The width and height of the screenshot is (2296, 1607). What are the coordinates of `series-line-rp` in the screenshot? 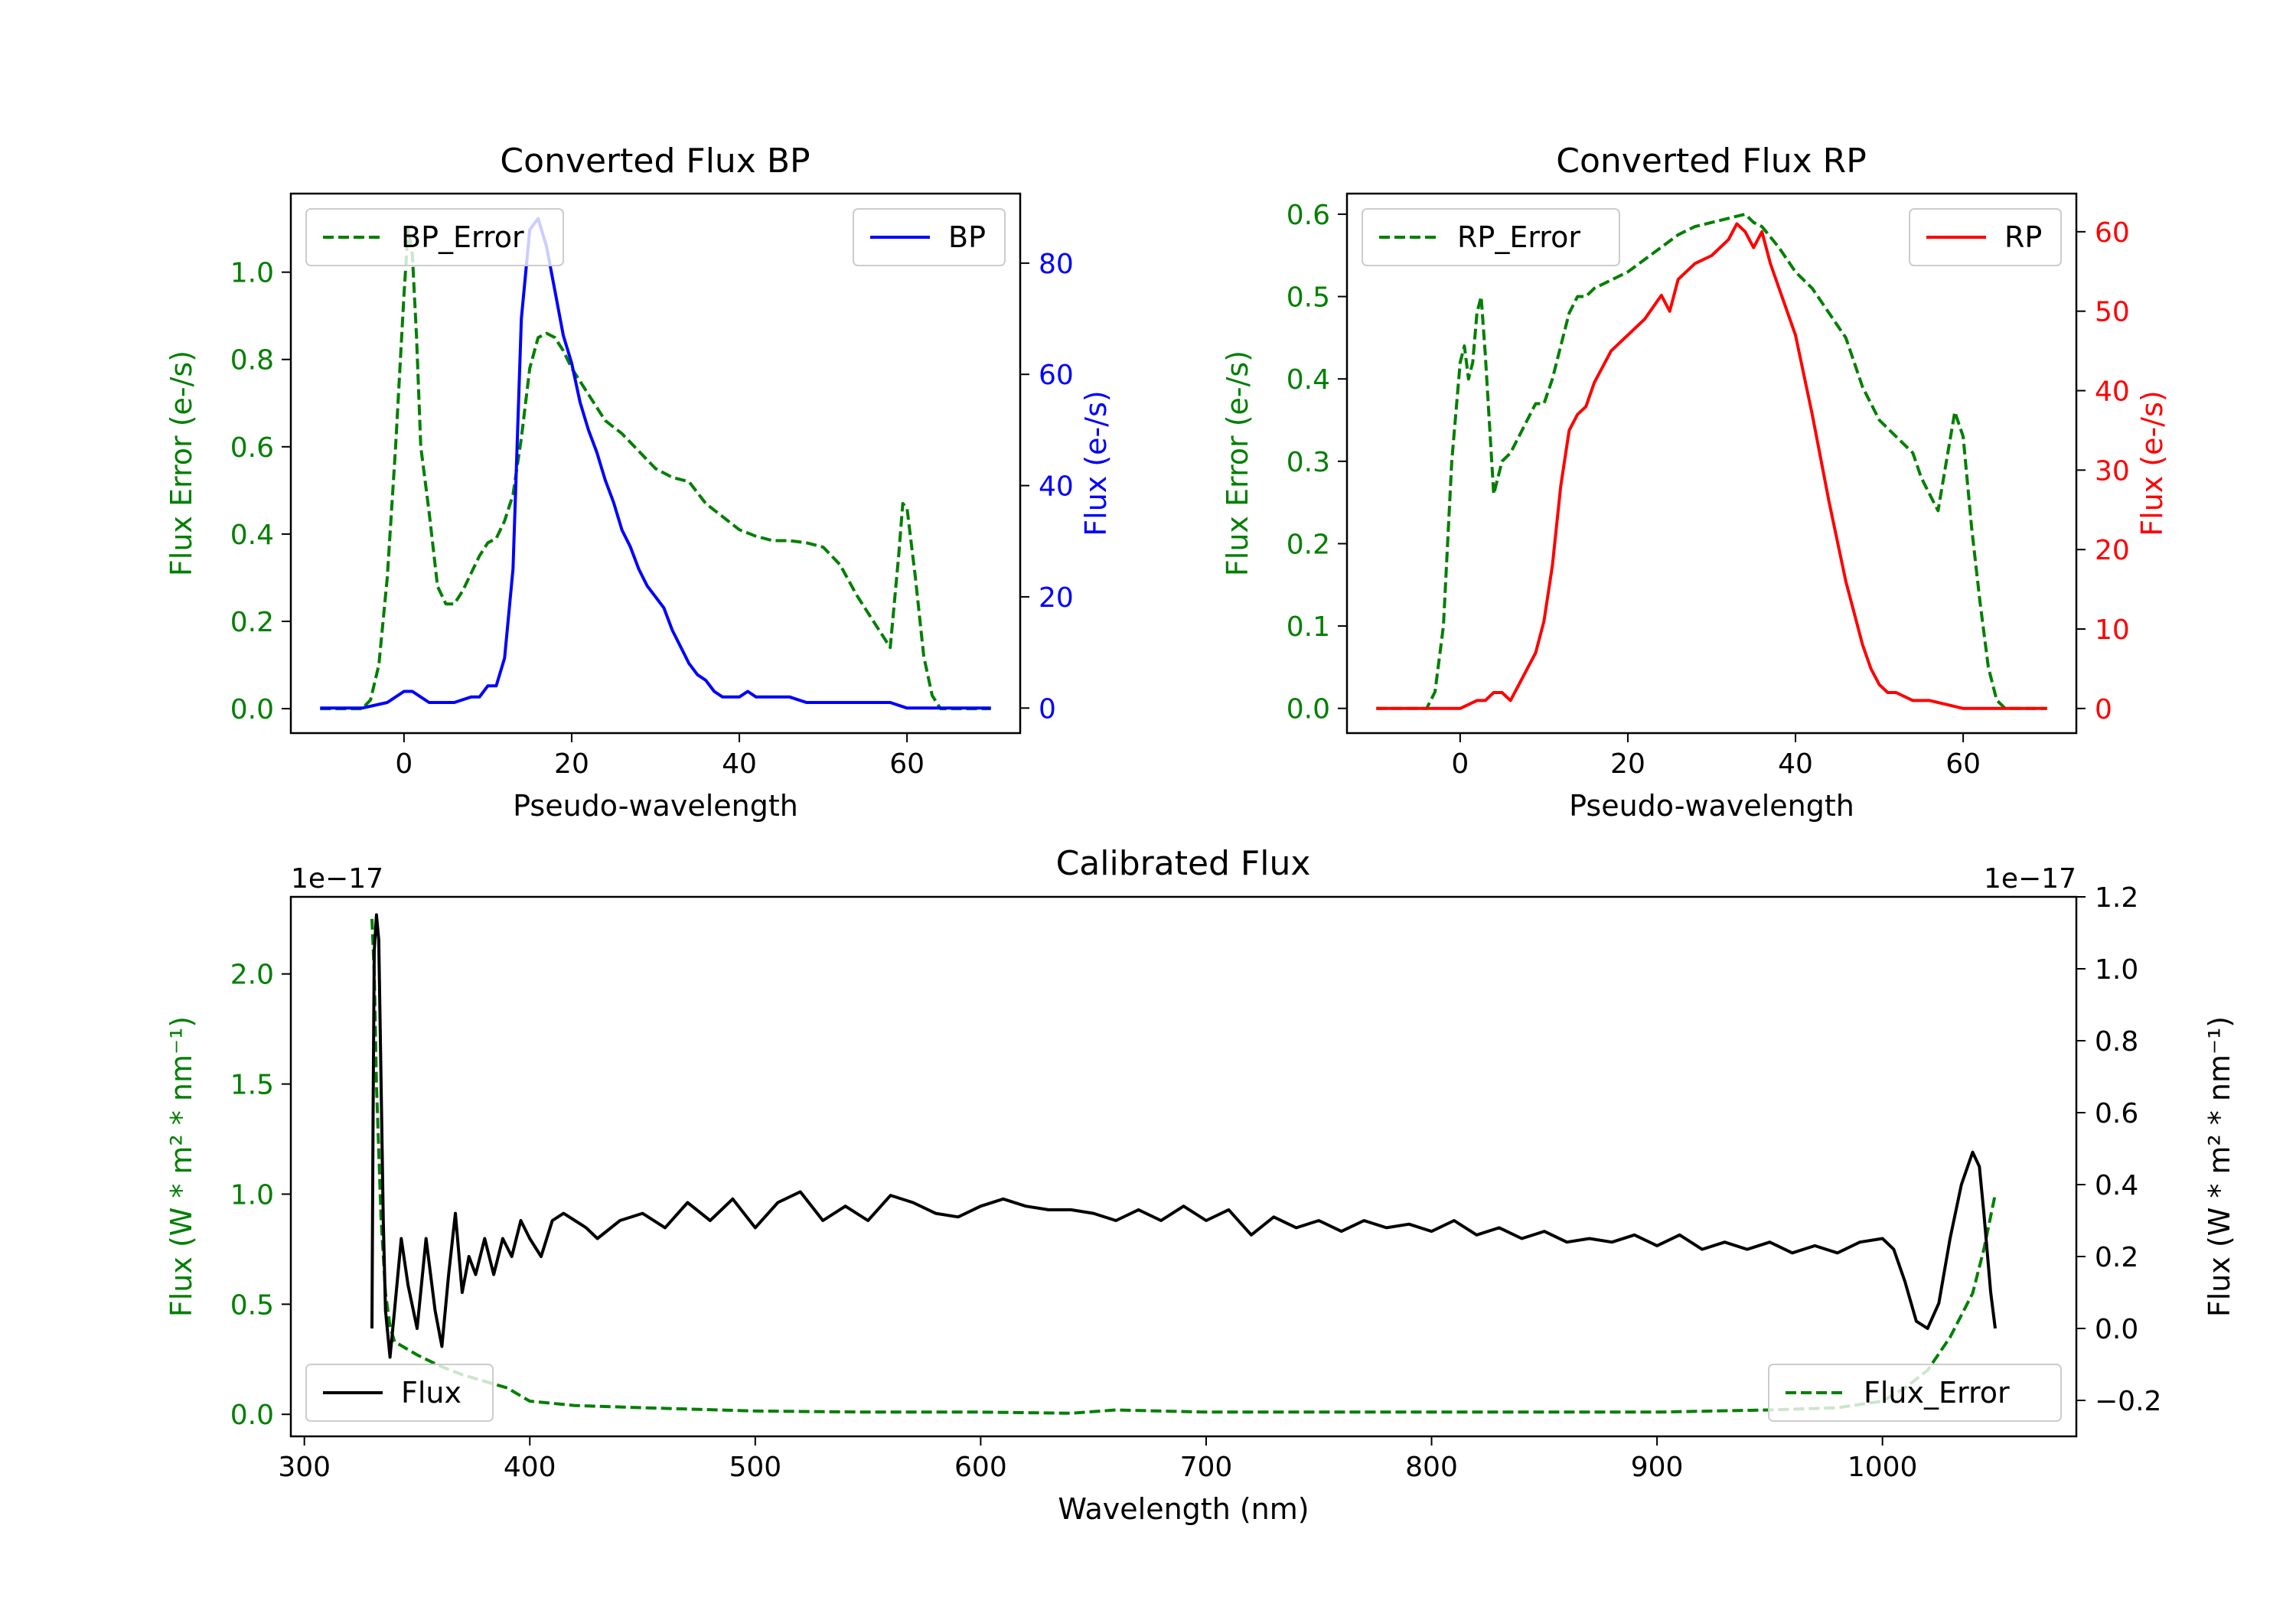 It's located at (1711, 466).